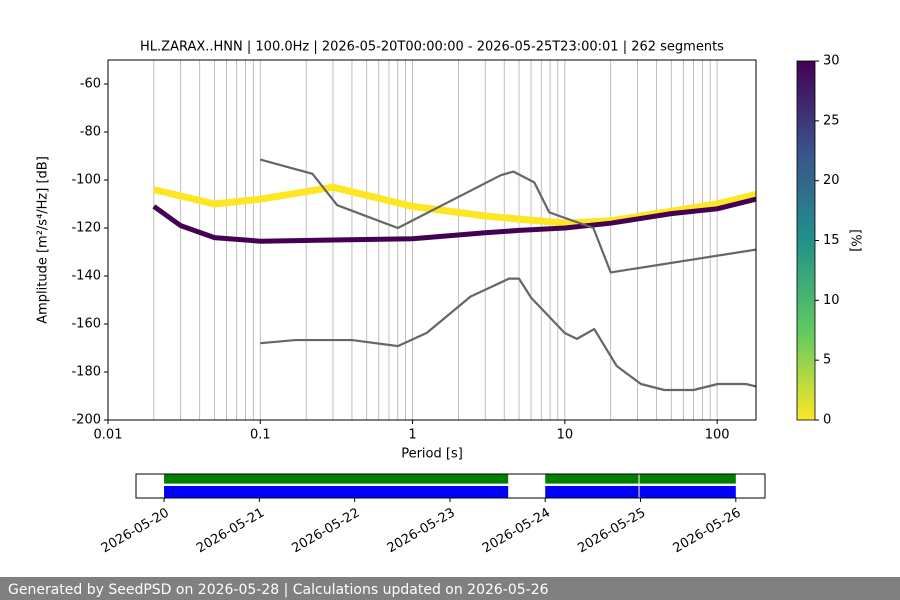 Image resolution: width=900 pixels, height=600 pixels. I want to click on colorbar-tick-label: 15, so click(831, 240).